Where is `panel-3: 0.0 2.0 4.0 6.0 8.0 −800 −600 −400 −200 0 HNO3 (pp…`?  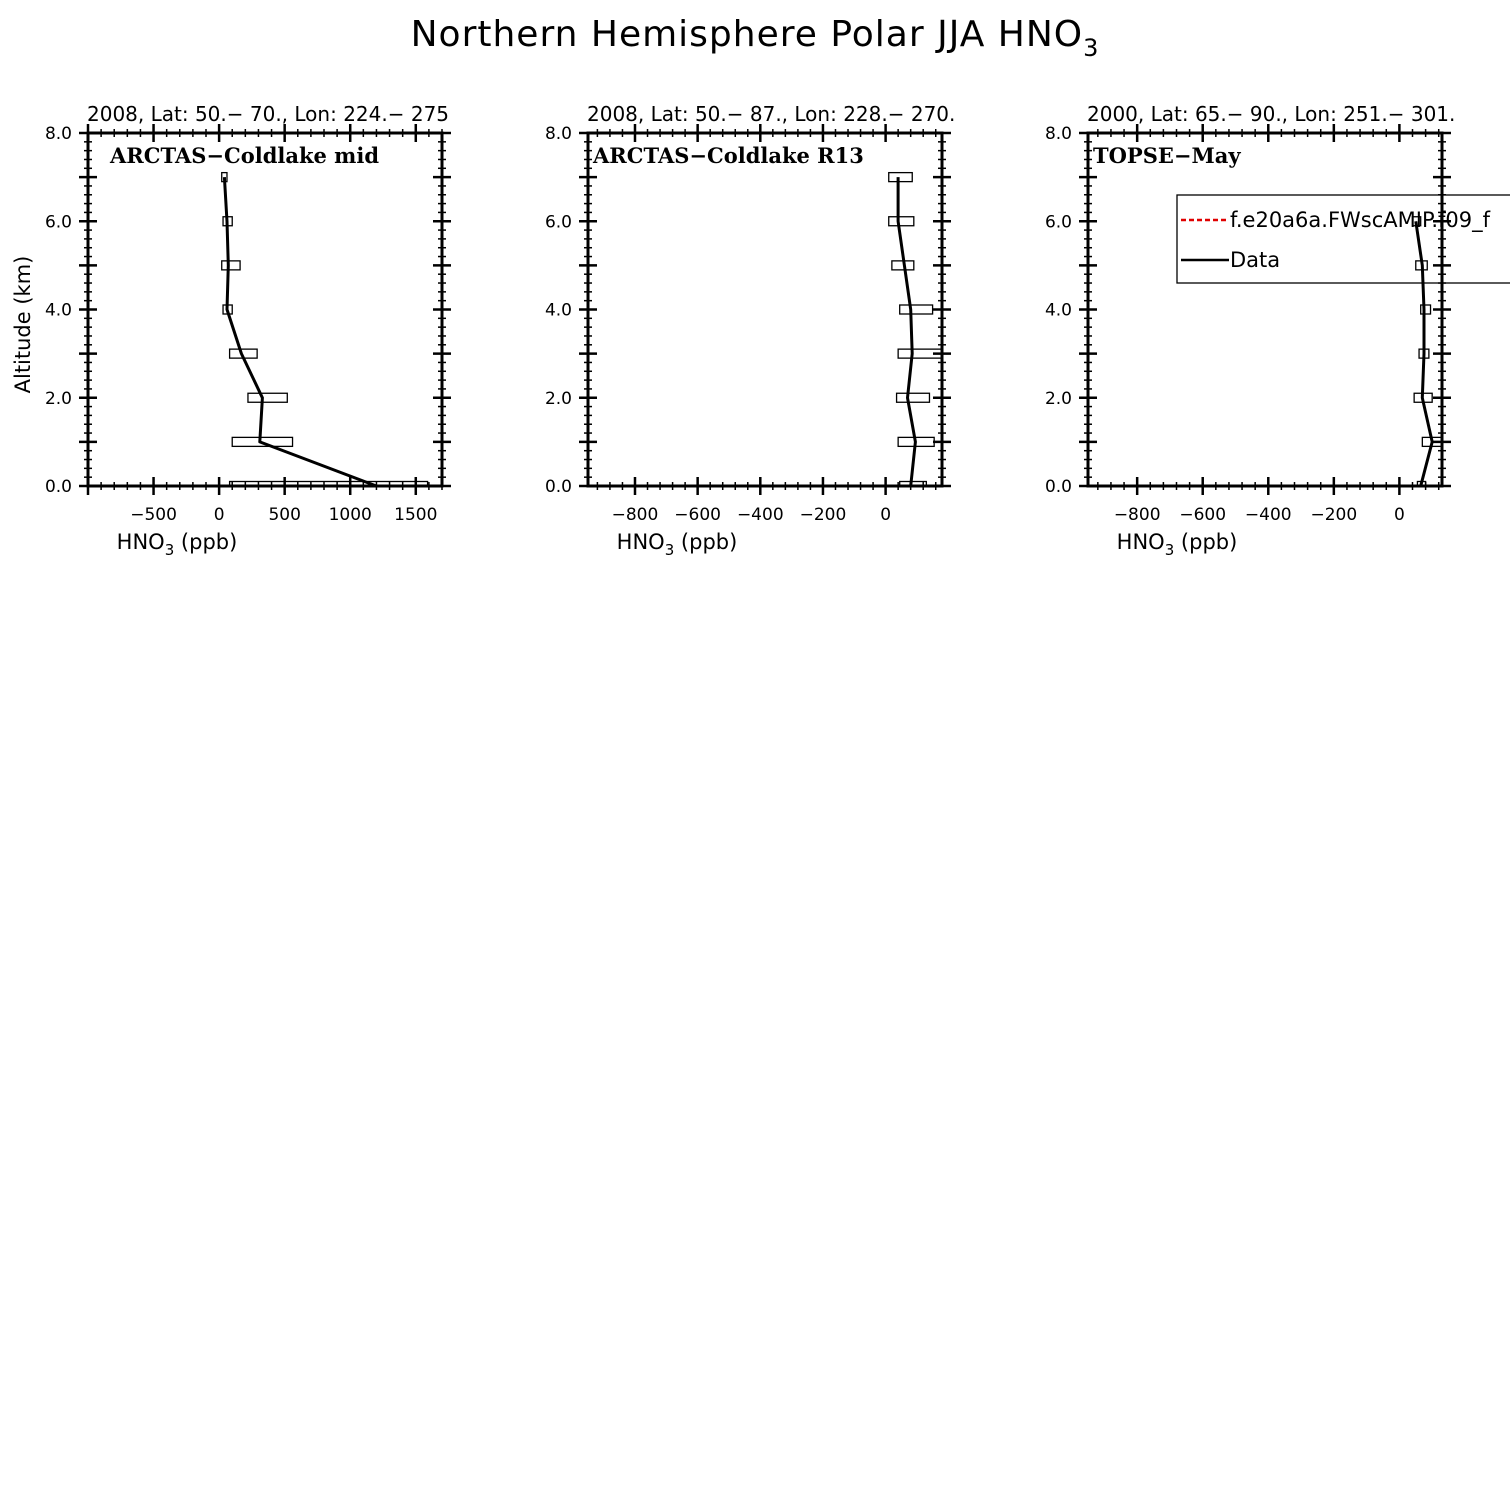
panel-3: 0.0 2.0 4.0 6.0 8.0 −800 −600 −400 −200 0 HNO3 (pp… is located at coordinates (1277, 330).